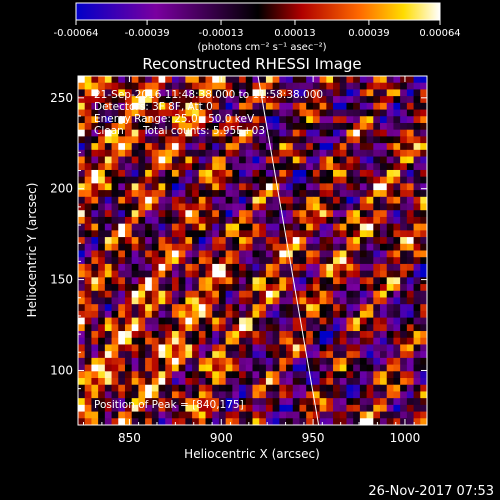 The image size is (500, 500). Describe the element at coordinates (61, 370) in the screenshot. I see `y-tick-label: 100` at that location.